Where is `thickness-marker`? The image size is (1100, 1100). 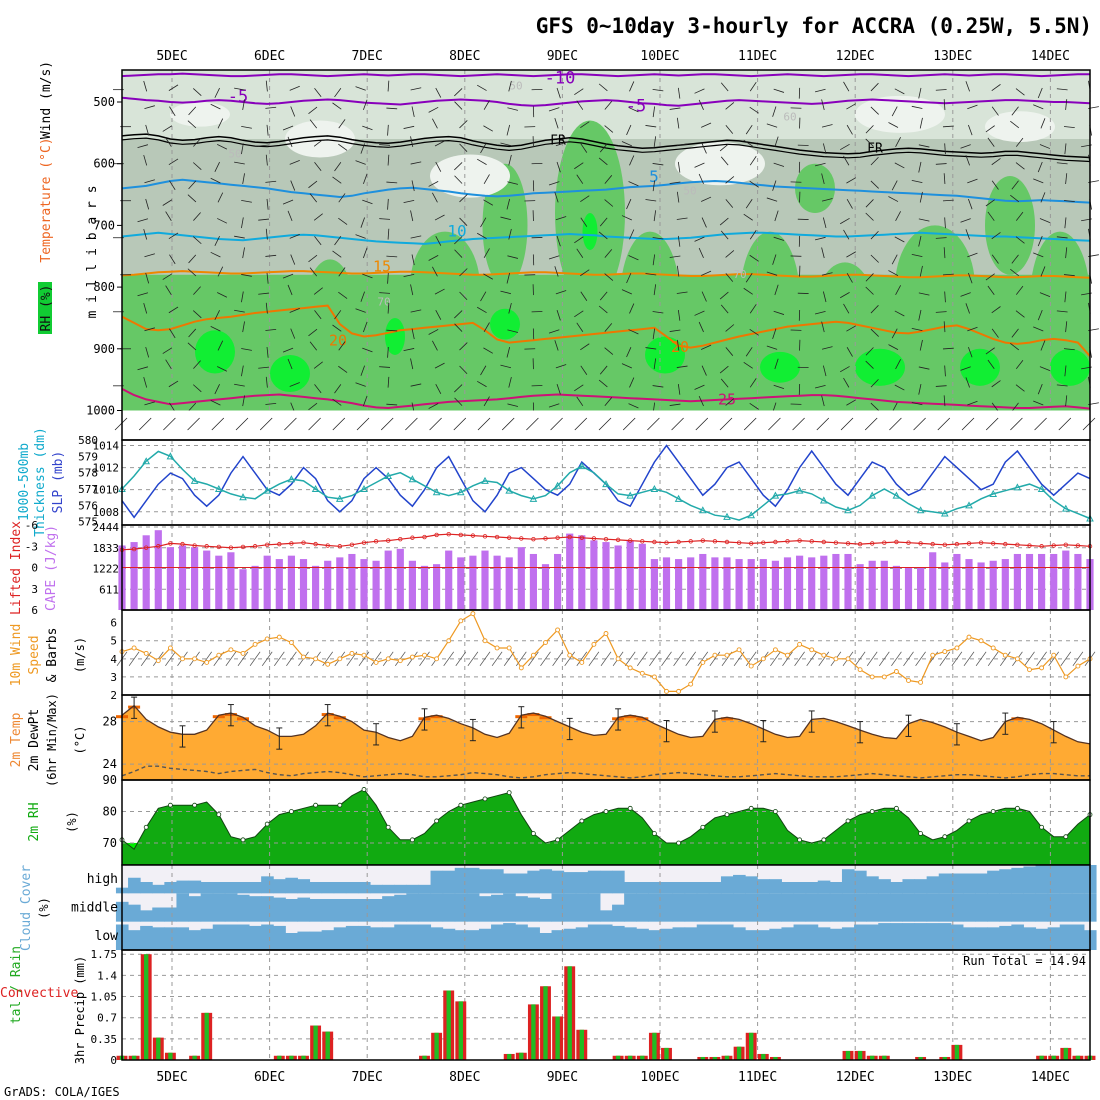 thickness-marker is located at coordinates (775, 495).